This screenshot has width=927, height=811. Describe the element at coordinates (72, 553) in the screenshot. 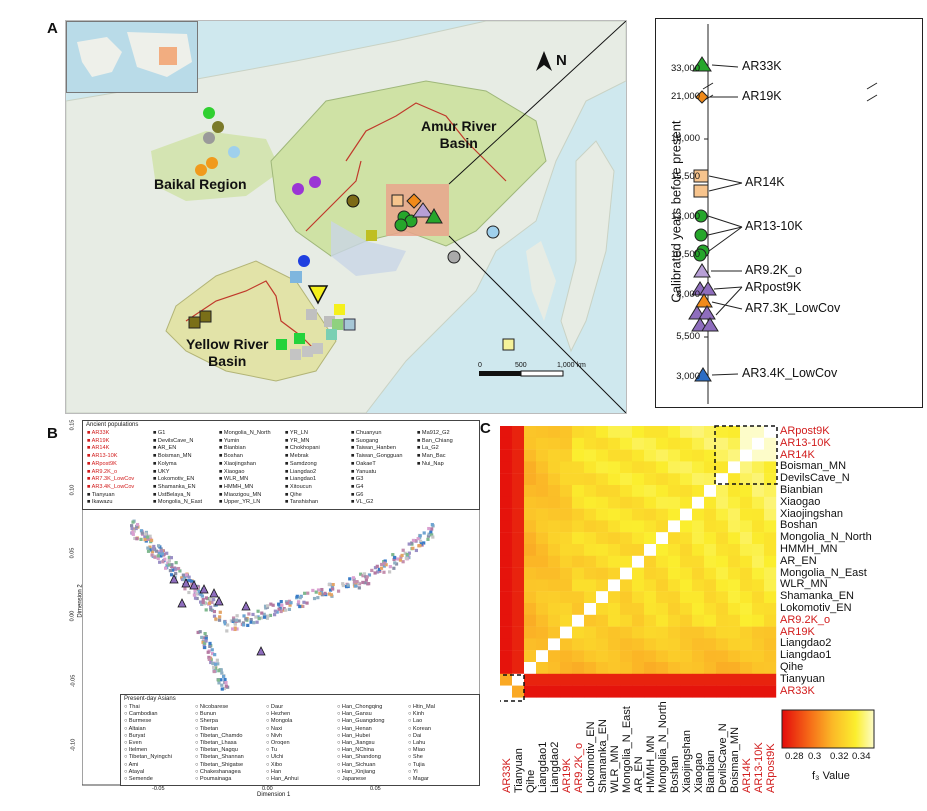

I see `pca-ytick: 0.05` at that location.